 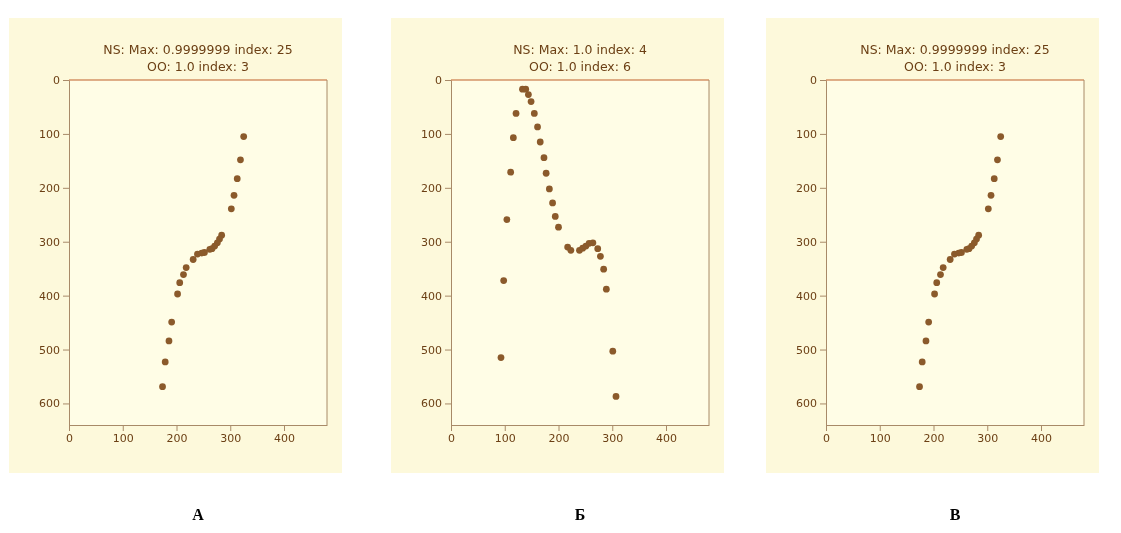 I want to click on text: А, so click(x=198, y=514).